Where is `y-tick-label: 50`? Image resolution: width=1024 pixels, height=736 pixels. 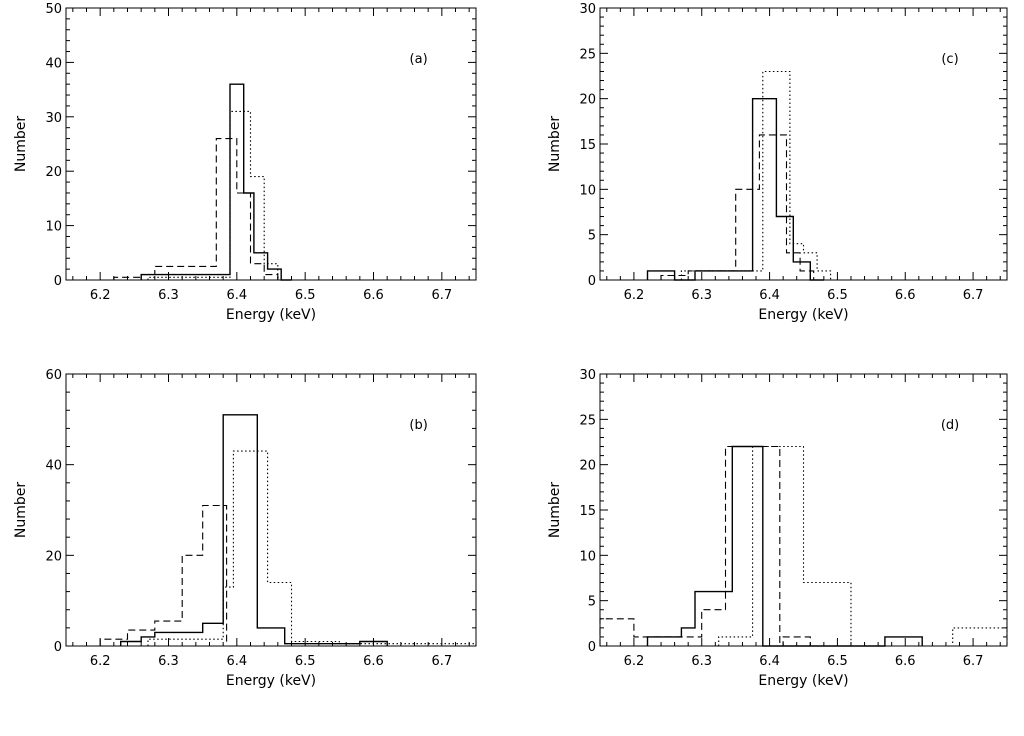 y-tick-label: 50 is located at coordinates (53, 9).